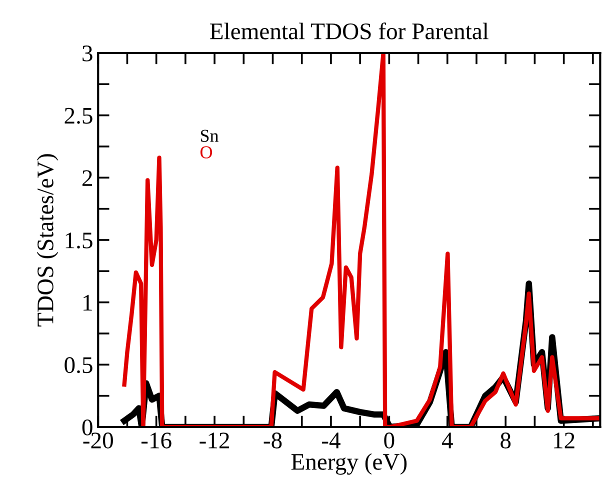  I want to click on x-tick-label: -8, so click(273, 440).